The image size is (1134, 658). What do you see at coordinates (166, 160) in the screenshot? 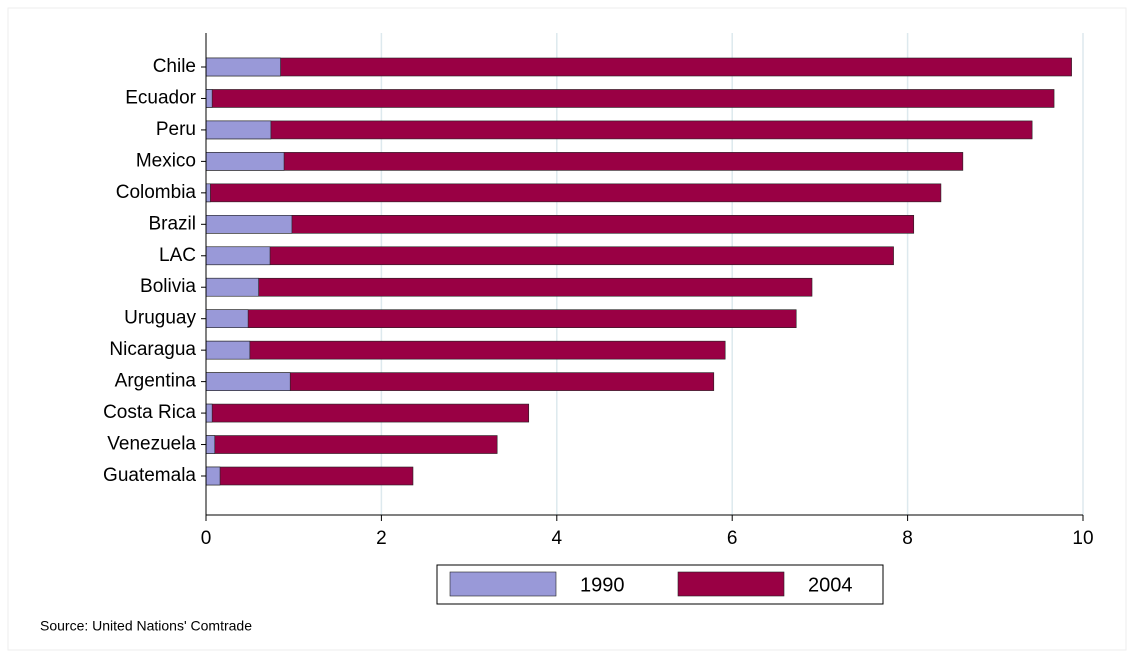
I see `y-tick-label: Mexico` at bounding box center [166, 160].